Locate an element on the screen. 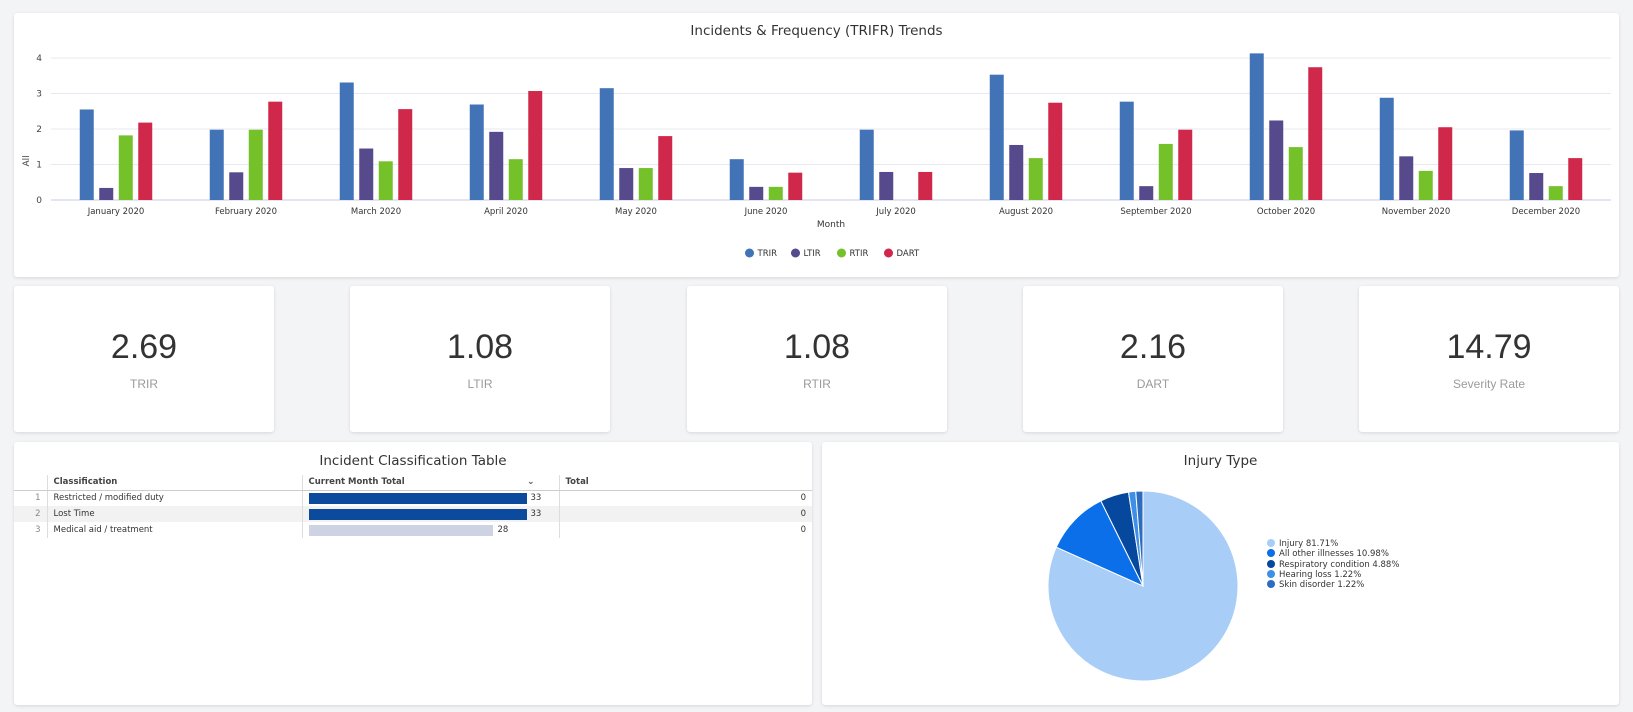 The image size is (1633, 712). legend-label: DART is located at coordinates (908, 254).